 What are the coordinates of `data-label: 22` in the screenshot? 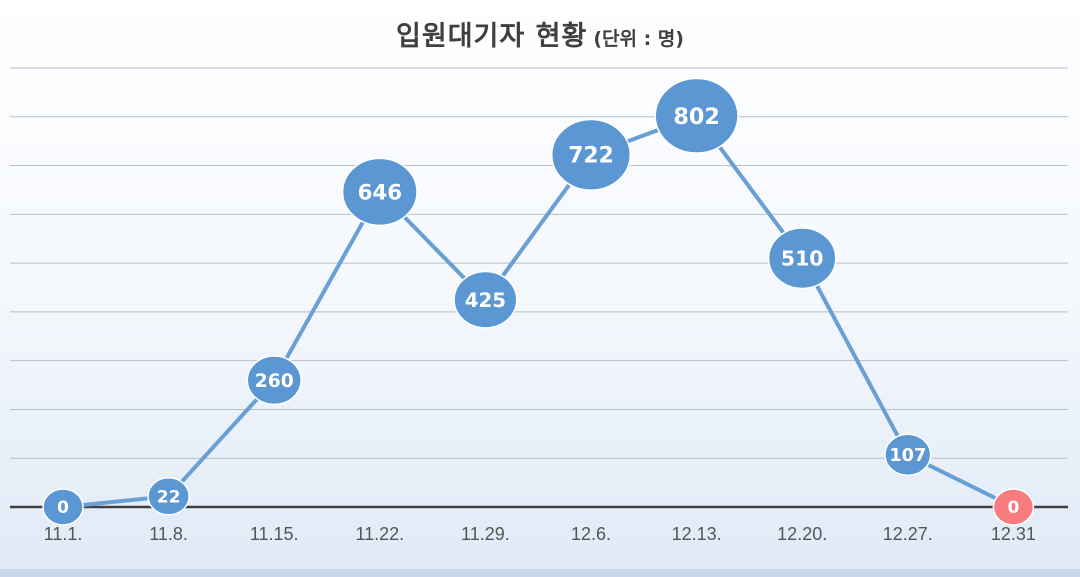 It's located at (169, 497).